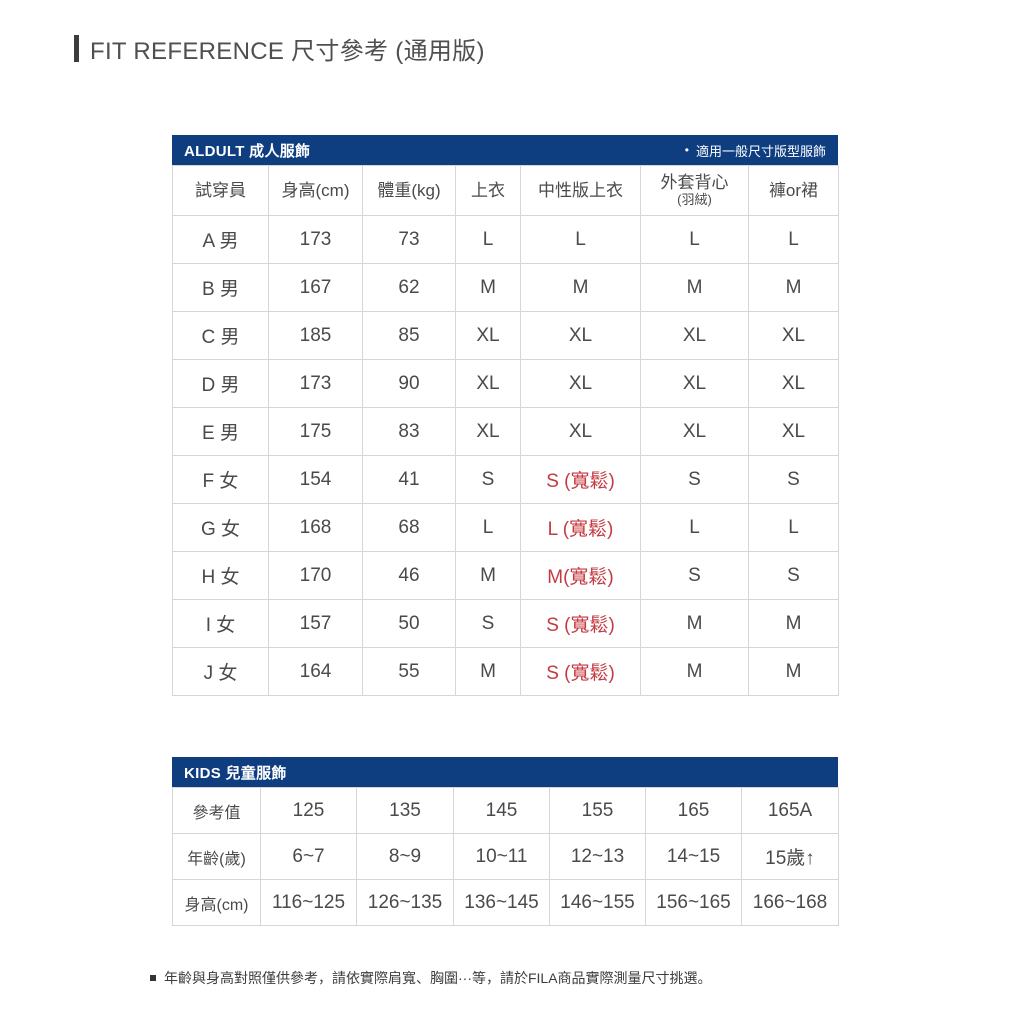  Describe the element at coordinates (220, 287) in the screenshot. I see `row-label-cell: B 男` at that location.